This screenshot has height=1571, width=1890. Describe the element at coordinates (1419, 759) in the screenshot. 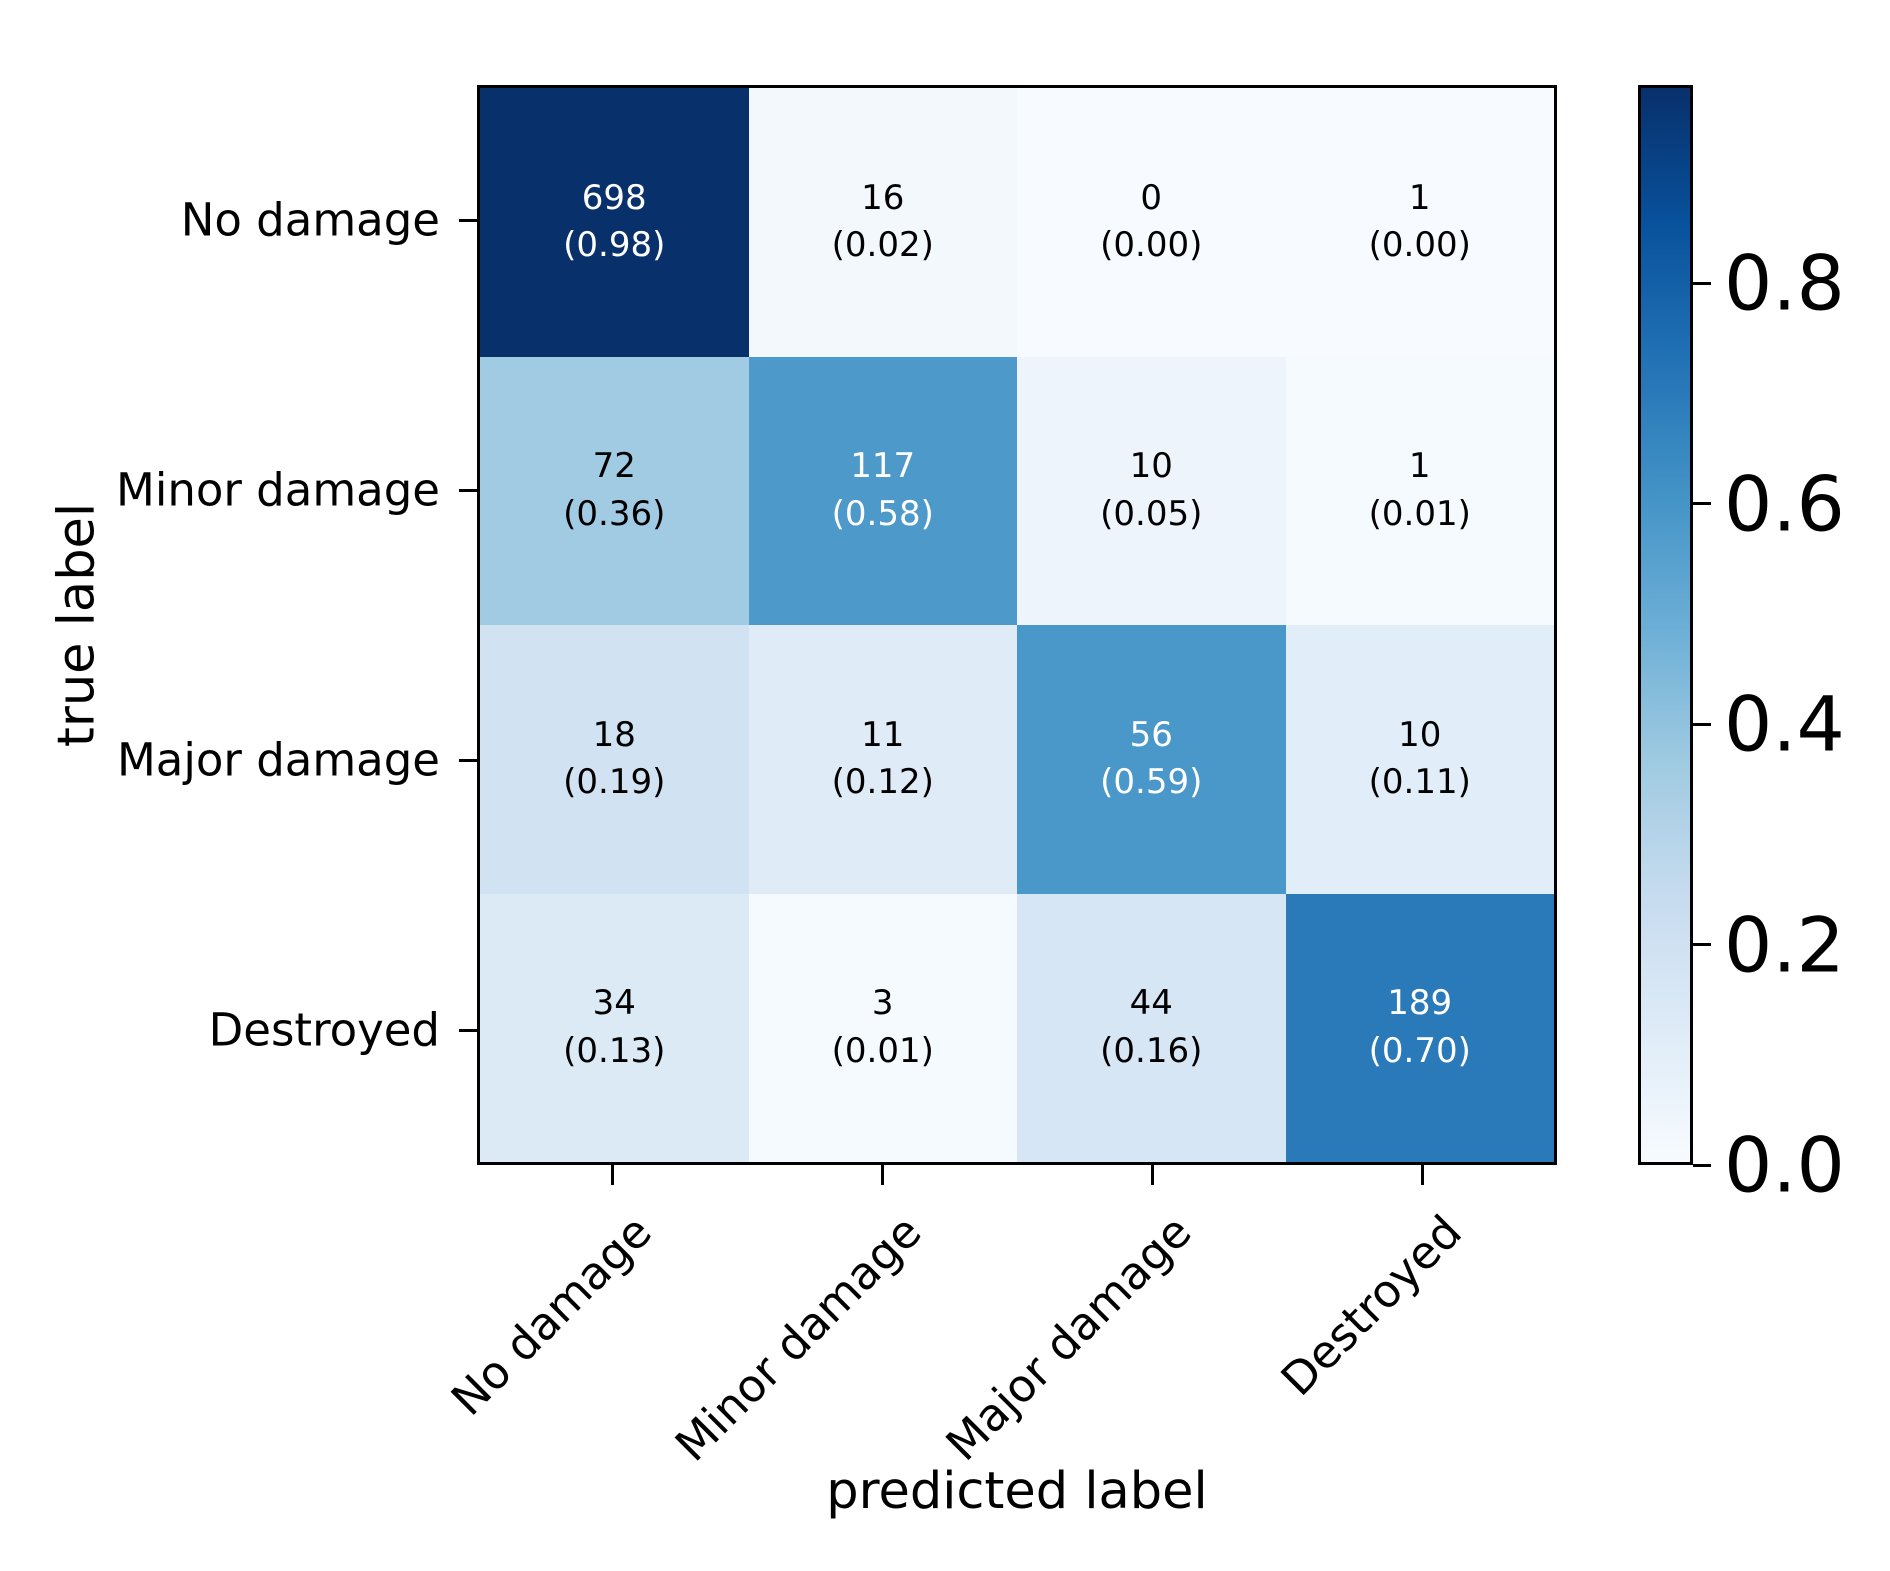

I see `matrix-cell: 10 (0.11)` at that location.